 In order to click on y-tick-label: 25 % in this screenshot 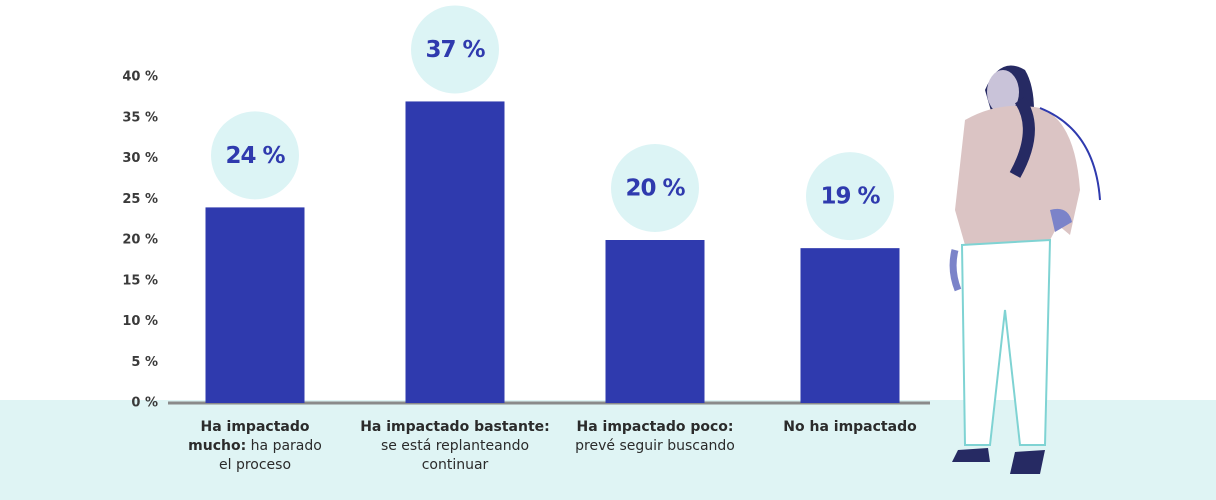, I will do `click(140, 199)`.